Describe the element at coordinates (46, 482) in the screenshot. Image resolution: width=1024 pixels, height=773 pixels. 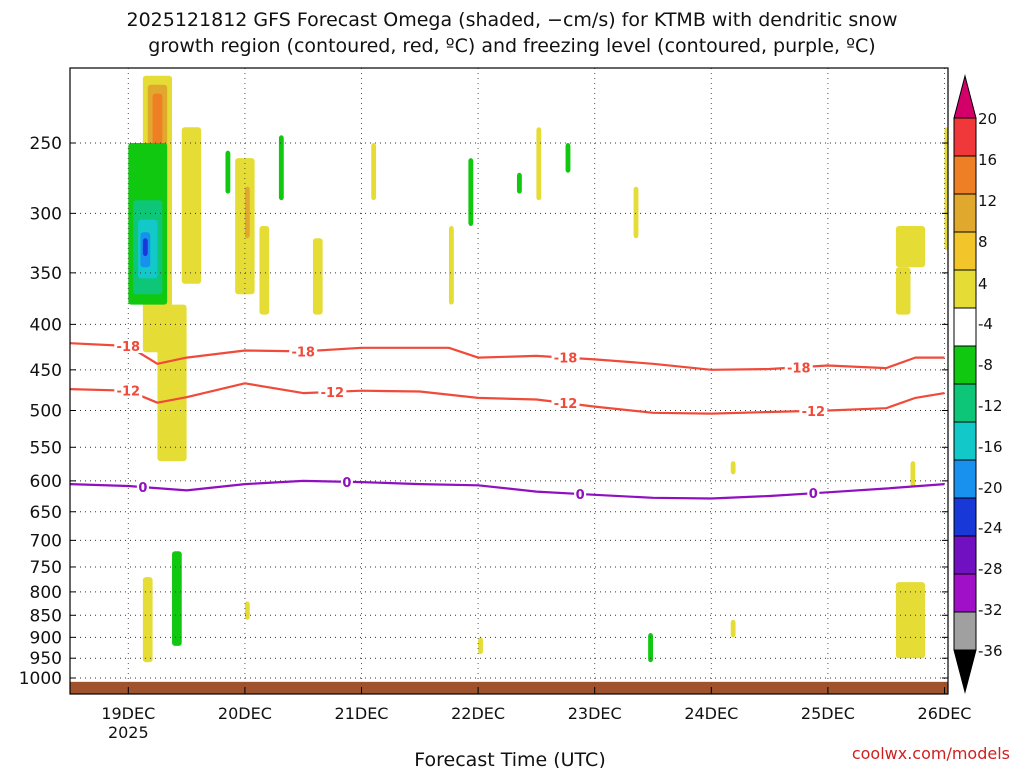
I see `y-tick-label: 600` at that location.